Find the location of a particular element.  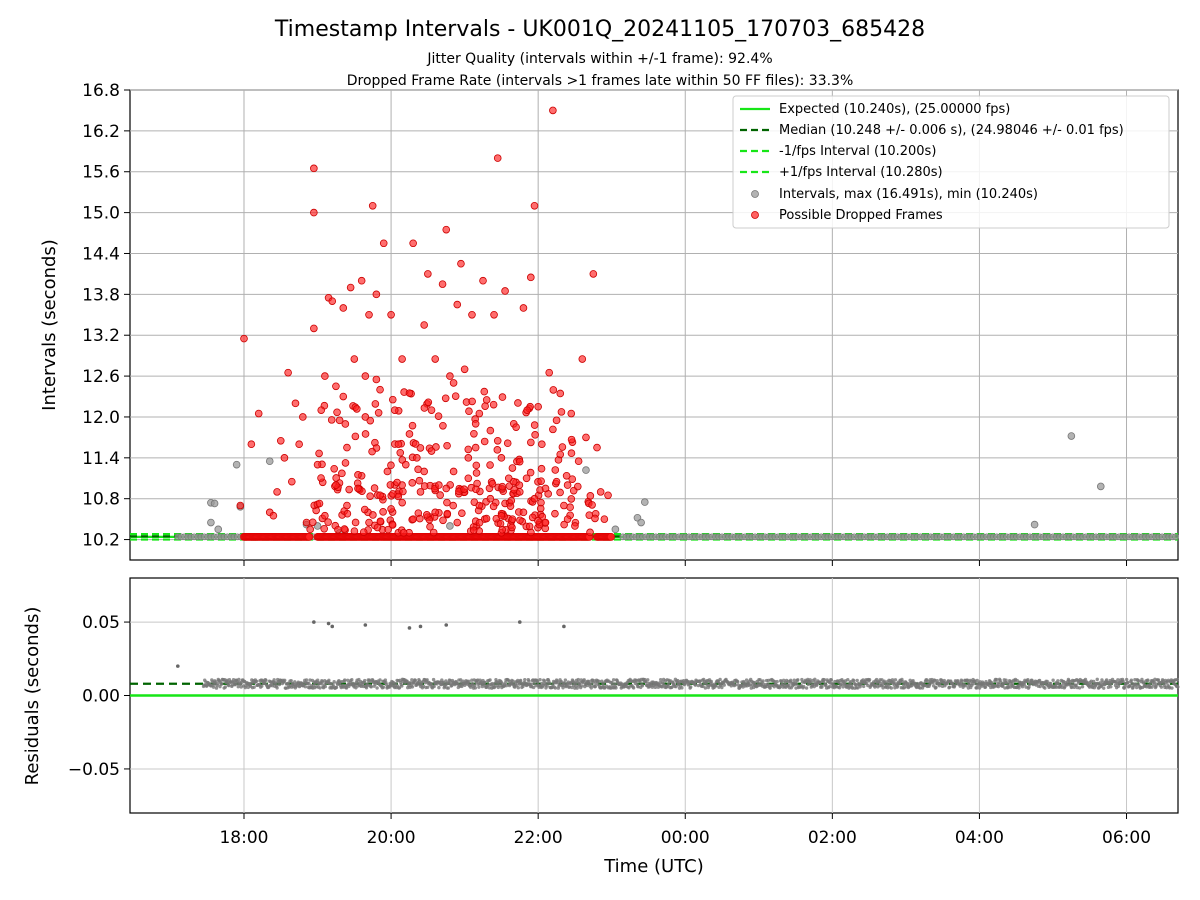

intervals-y-tick-label: 12.0 is located at coordinates (101, 418).